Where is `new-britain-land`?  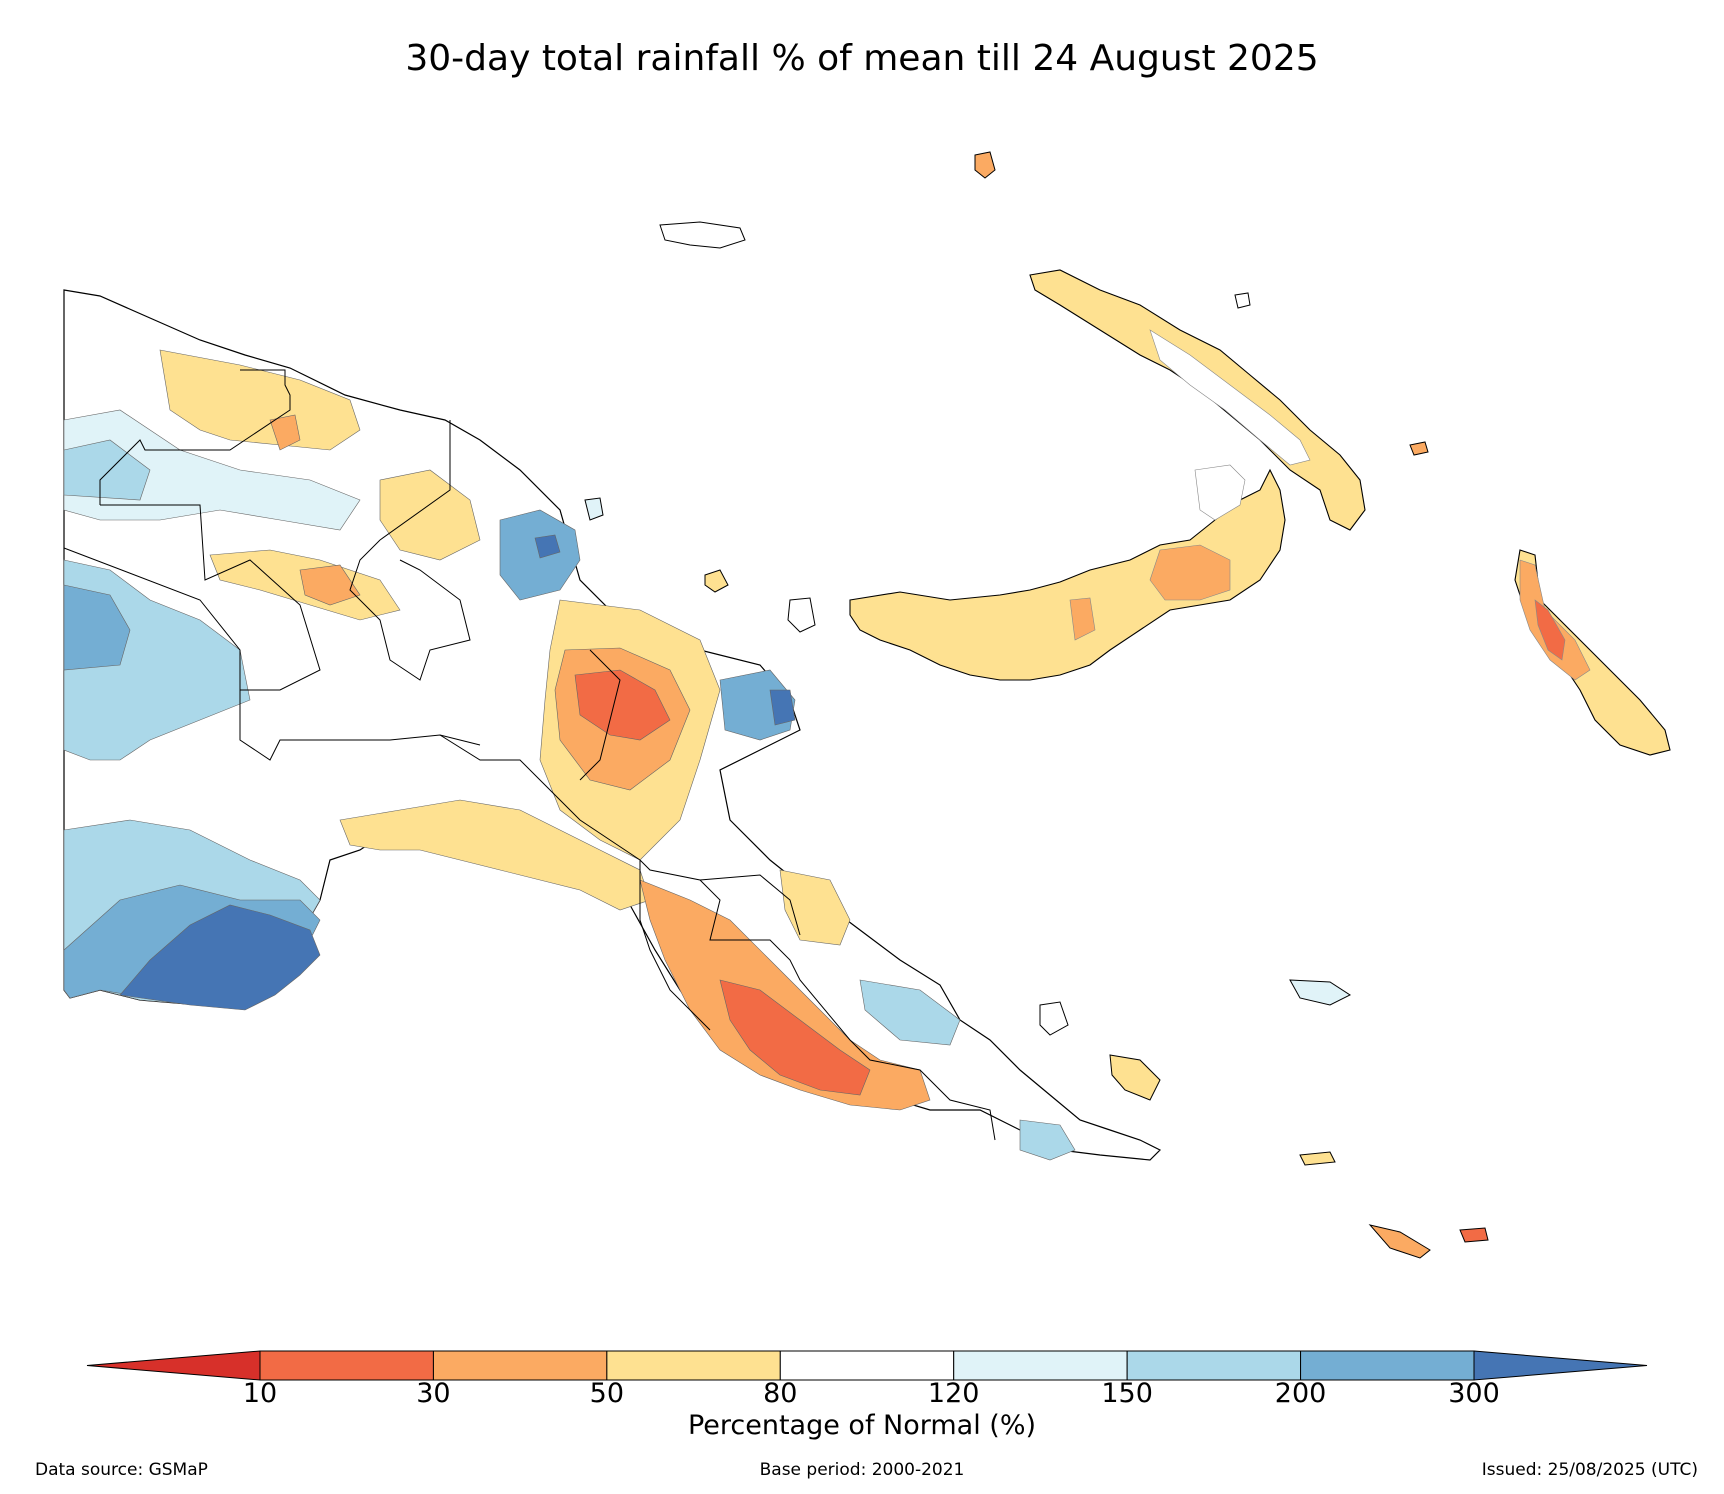 new-britain-land is located at coordinates (1067, 574).